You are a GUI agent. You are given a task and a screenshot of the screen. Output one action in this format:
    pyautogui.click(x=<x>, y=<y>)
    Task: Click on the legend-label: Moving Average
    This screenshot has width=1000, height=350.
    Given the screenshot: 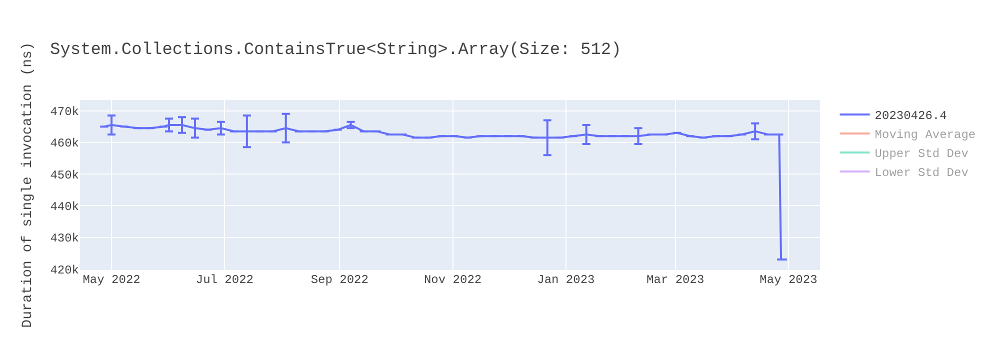 What is the action you would take?
    pyautogui.click(x=925, y=135)
    